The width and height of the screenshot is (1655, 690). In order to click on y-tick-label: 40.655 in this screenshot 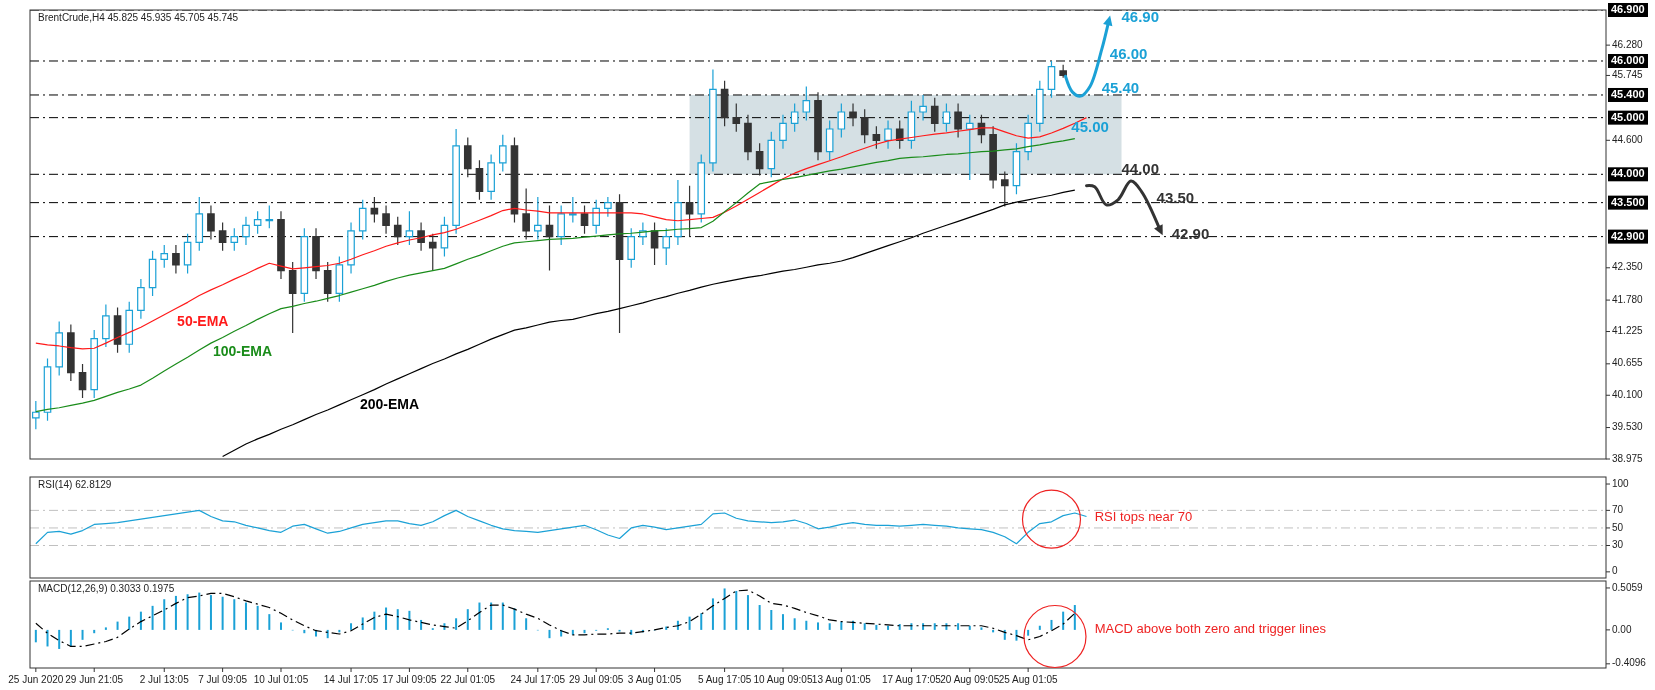, I will do `click(1628, 363)`.